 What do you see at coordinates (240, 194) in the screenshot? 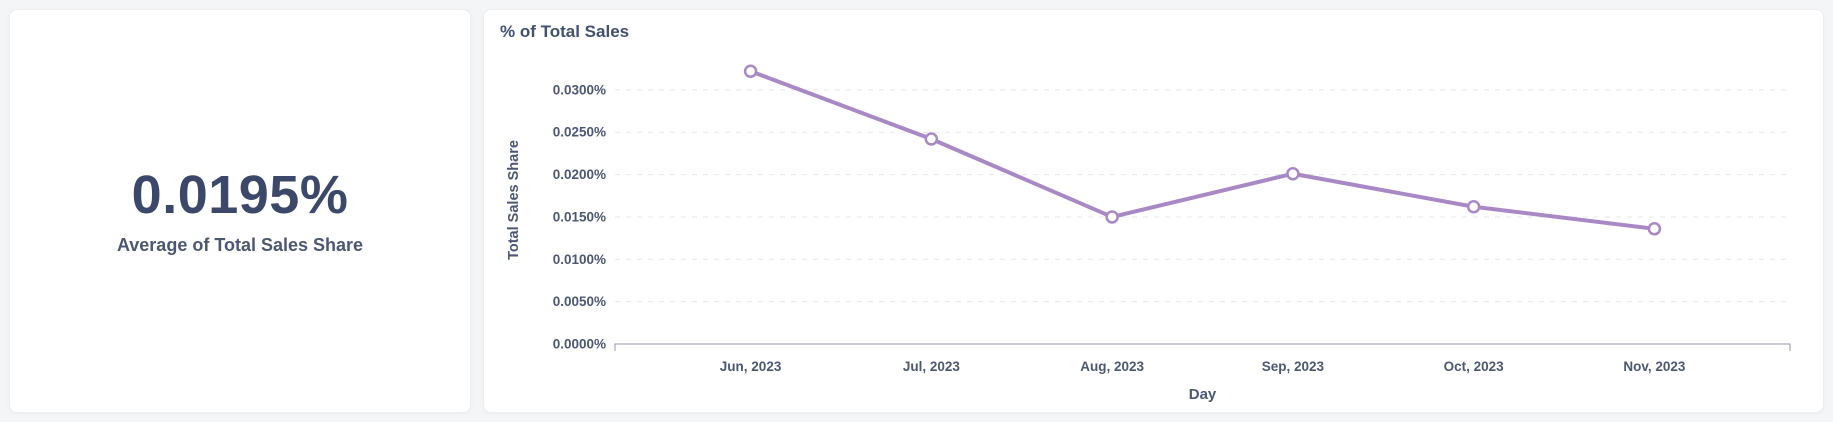
I see `scalar-value: 0.0195%` at bounding box center [240, 194].